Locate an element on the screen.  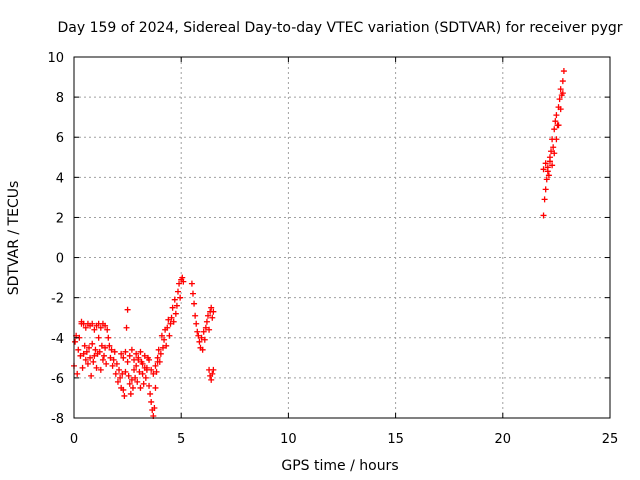
x-tick-label: 0 is located at coordinates (74, 439).